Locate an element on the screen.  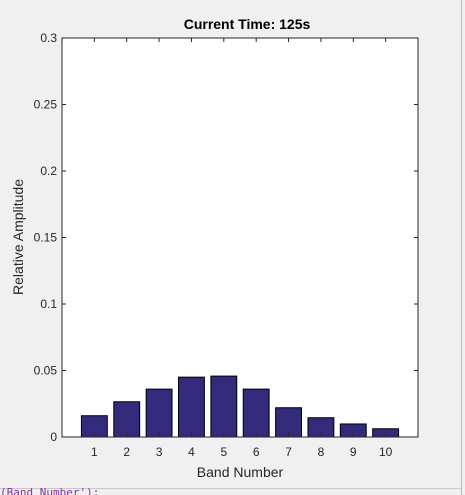
y-axis-label: Relative Amplitude is located at coordinates (18, 237).